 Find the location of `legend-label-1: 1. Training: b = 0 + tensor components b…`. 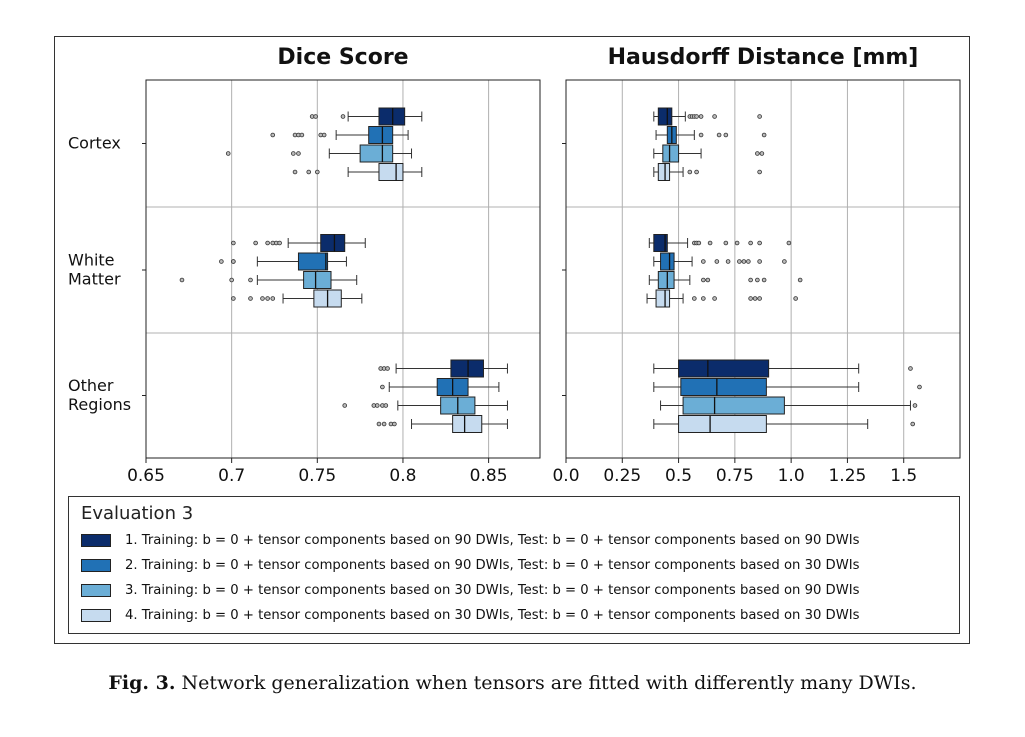

legend-label-1: 1. Training: b = 0 + tensor components b… is located at coordinates (492, 540).